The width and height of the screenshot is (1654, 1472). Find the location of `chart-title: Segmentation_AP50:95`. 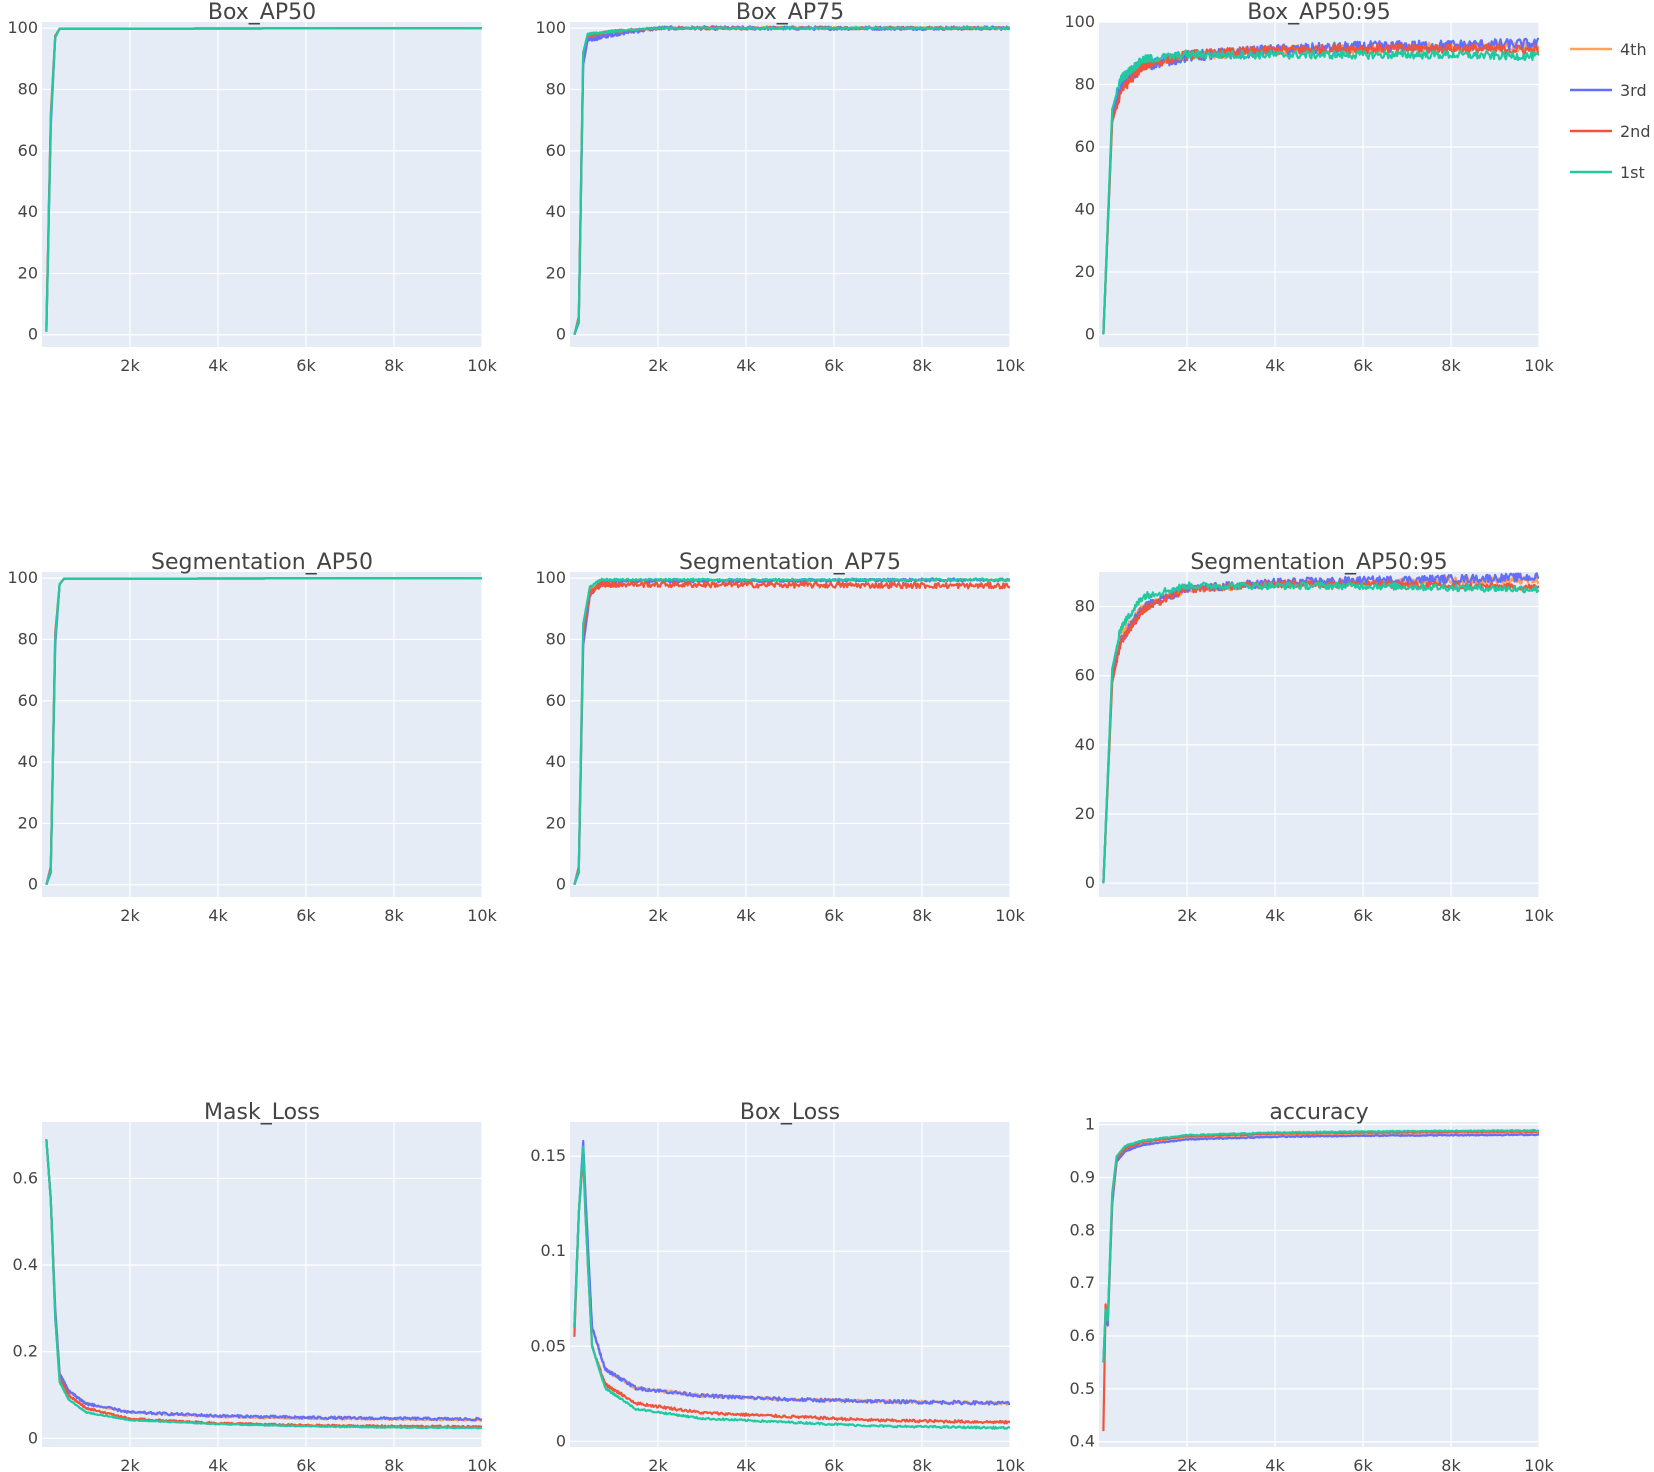

chart-title: Segmentation_AP50:95 is located at coordinates (1318, 562).